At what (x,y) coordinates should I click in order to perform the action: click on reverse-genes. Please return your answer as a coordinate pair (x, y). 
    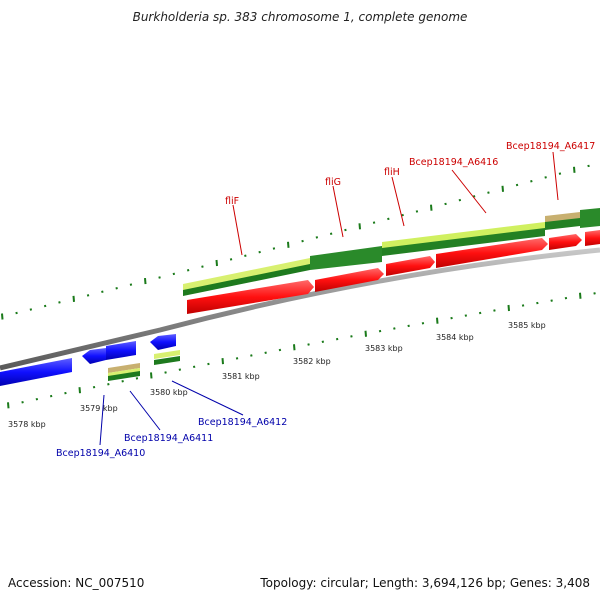
    Looking at the image, I should click on (88, 360).